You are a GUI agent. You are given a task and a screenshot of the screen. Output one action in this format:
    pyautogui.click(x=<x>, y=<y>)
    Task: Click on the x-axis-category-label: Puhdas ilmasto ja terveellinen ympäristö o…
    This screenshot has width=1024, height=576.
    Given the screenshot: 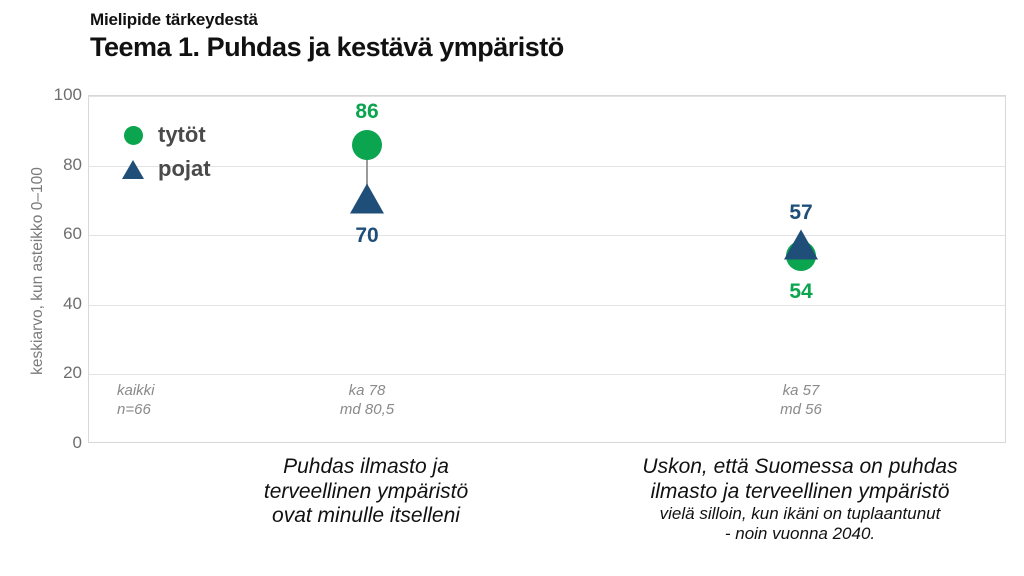 What is the action you would take?
    pyautogui.click(x=366, y=492)
    